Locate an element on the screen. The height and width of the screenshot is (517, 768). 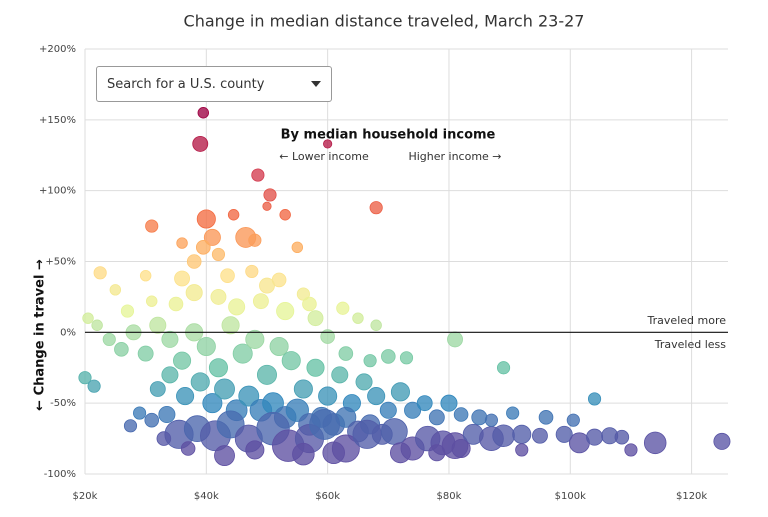
dropdown-caret is located at coordinates (316, 84).